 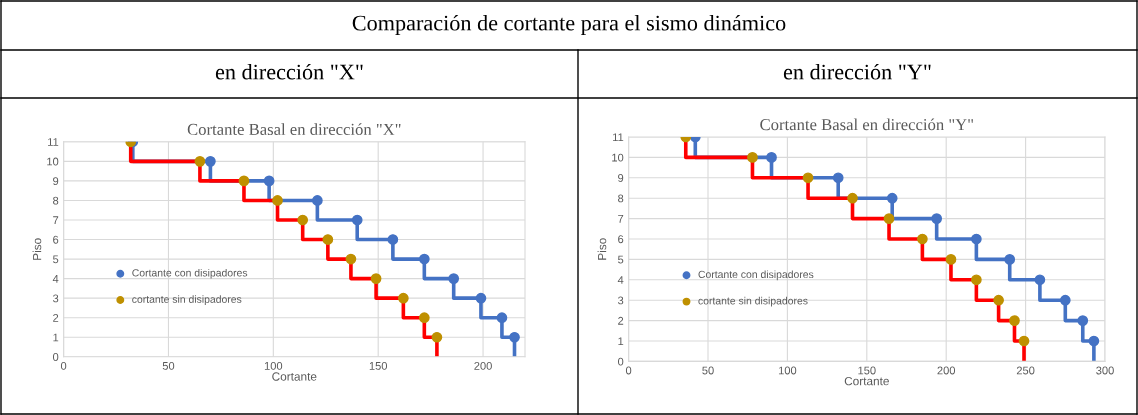 What do you see at coordinates (55, 357) in the screenshot?
I see `y-tick-label: 0` at bounding box center [55, 357].